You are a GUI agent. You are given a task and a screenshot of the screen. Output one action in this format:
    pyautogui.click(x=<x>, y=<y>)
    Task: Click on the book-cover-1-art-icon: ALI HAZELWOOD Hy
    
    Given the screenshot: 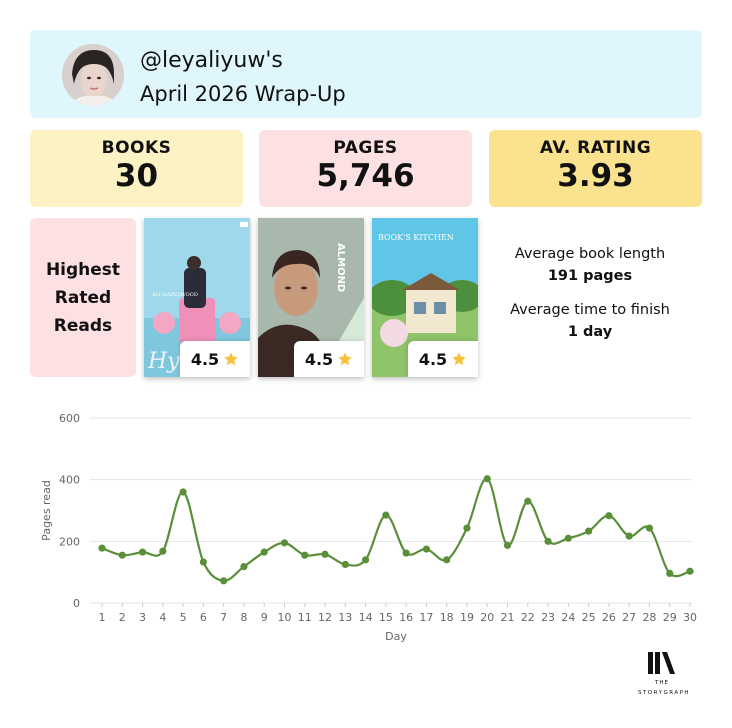 What is the action you would take?
    pyautogui.click(x=197, y=297)
    